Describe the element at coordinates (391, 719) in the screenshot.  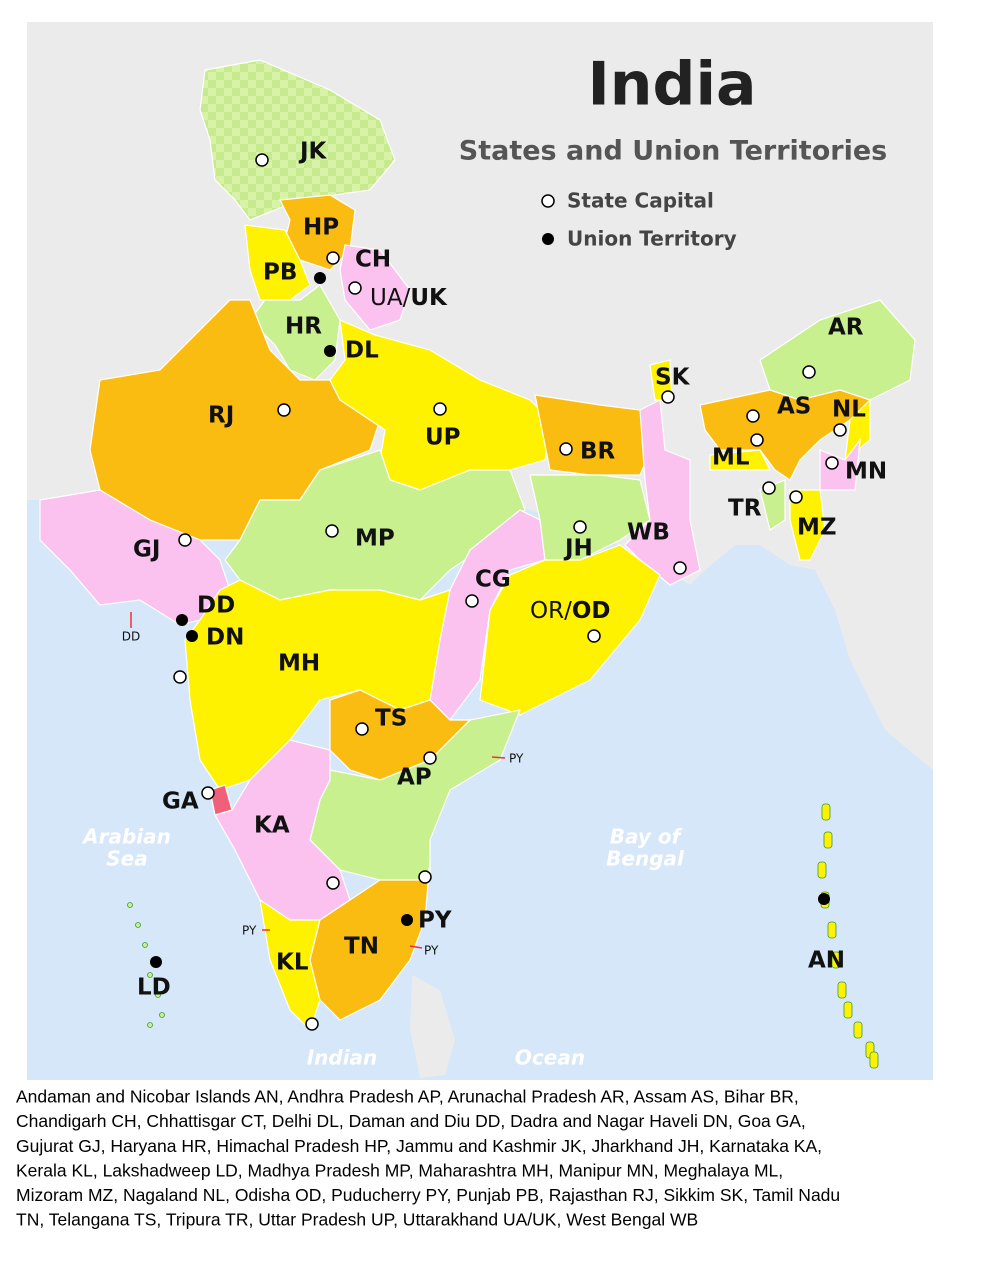
I see `region-label: TS` at that location.